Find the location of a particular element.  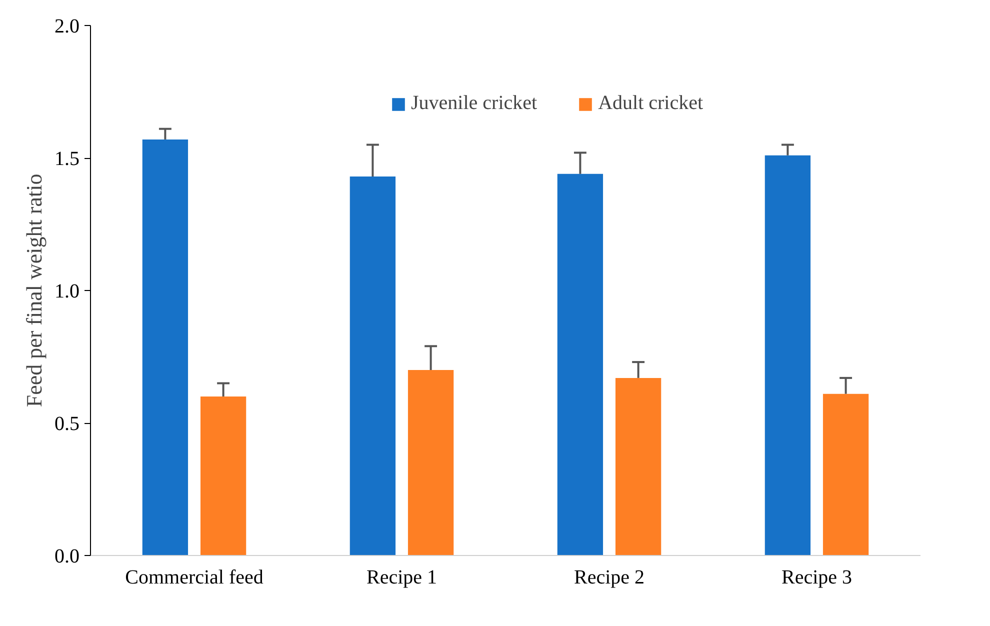

y-axis-title: Feed per final weight ratio is located at coordinates (34, 291).